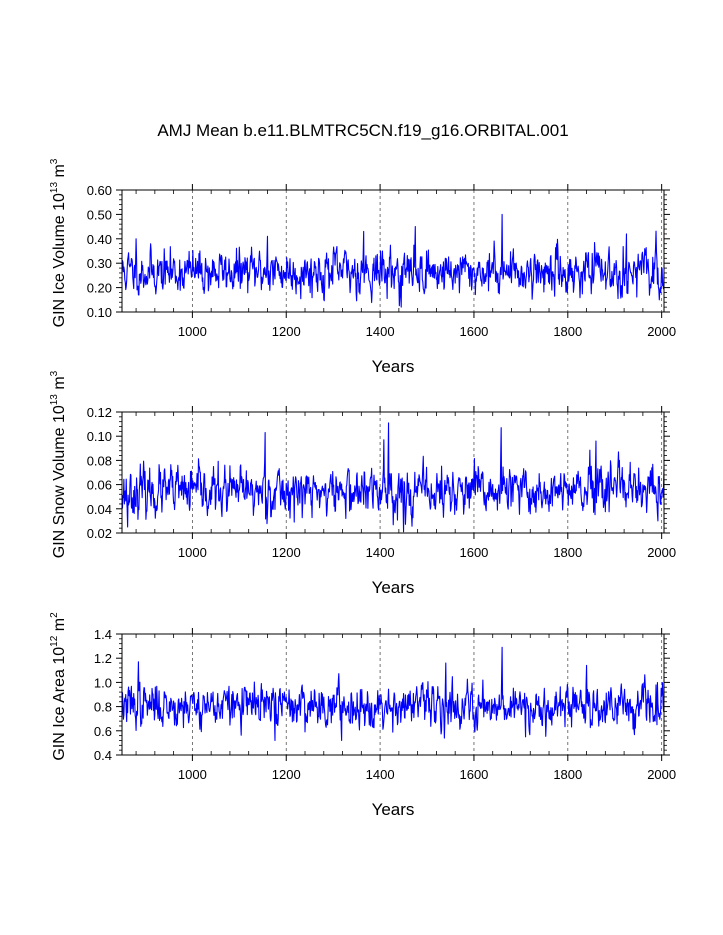 The height and width of the screenshot is (935, 723). What do you see at coordinates (103, 755) in the screenshot?
I see `y-tick-label: 0.4` at bounding box center [103, 755].